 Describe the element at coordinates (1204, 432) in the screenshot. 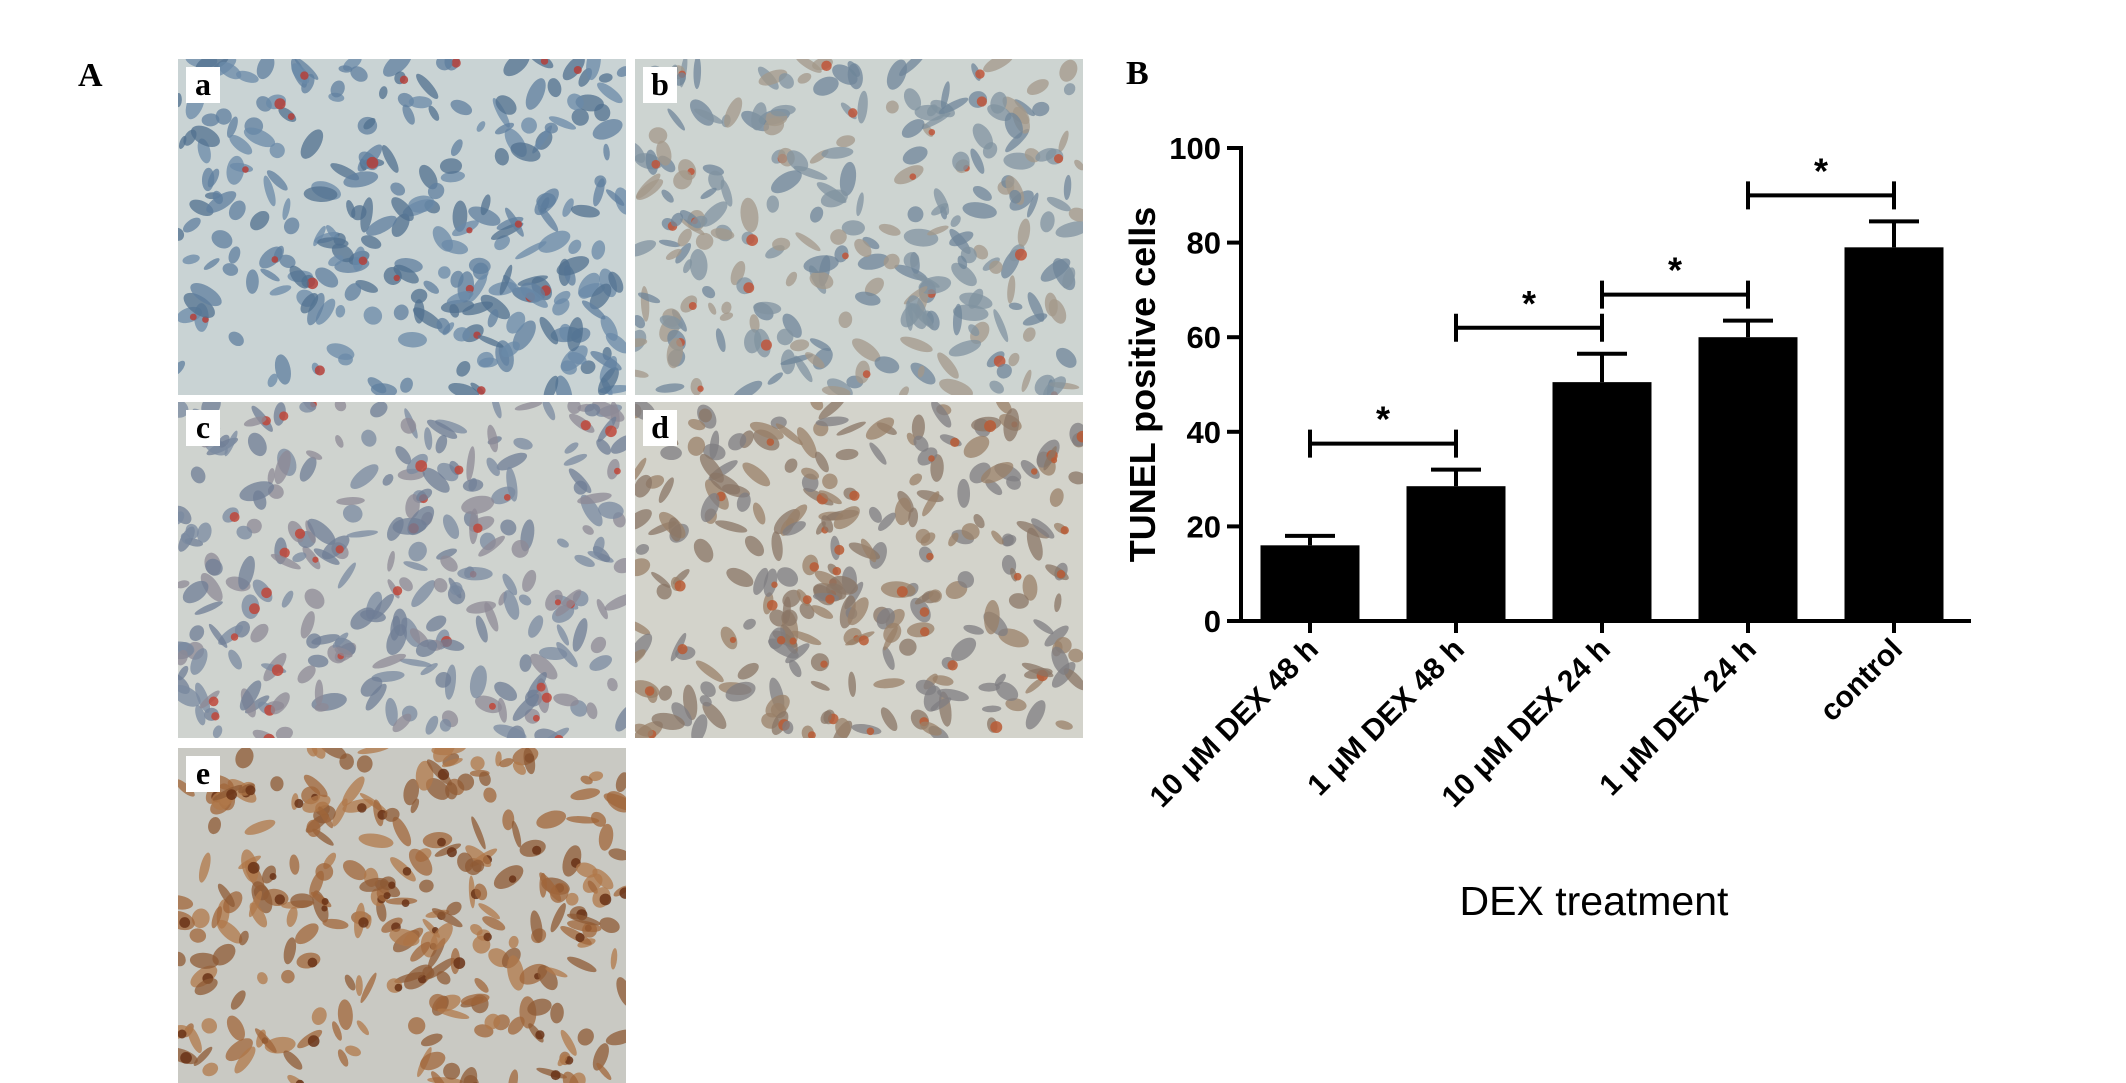

I see `y-tick-label: 40` at that location.